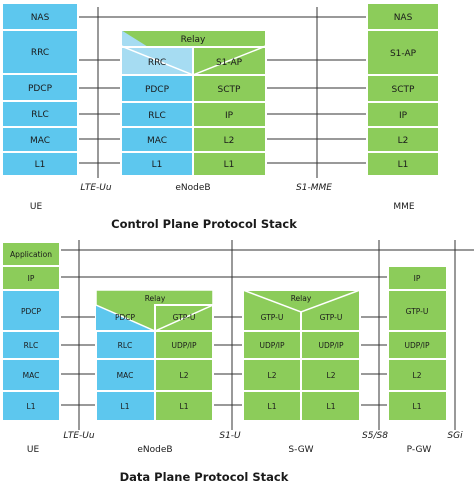 Image resolution: width=474 pixels, height=492 pixels. I want to click on dp-sgw-relay-label: Relay, so click(301, 298).